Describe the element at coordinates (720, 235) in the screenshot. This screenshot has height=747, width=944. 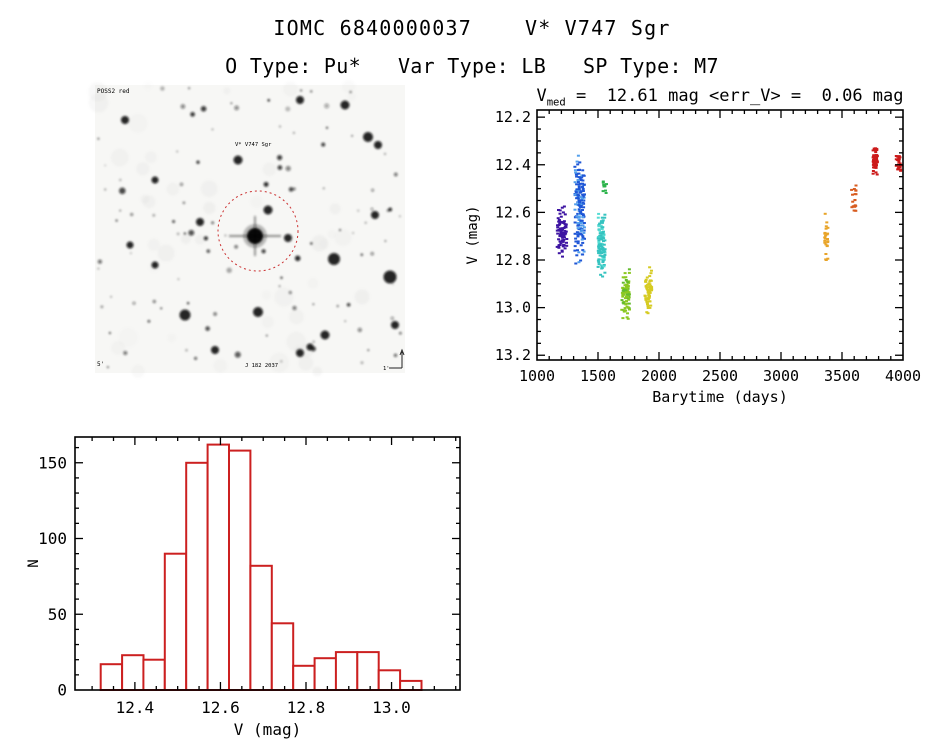
I see `lightcurve-axes` at that location.